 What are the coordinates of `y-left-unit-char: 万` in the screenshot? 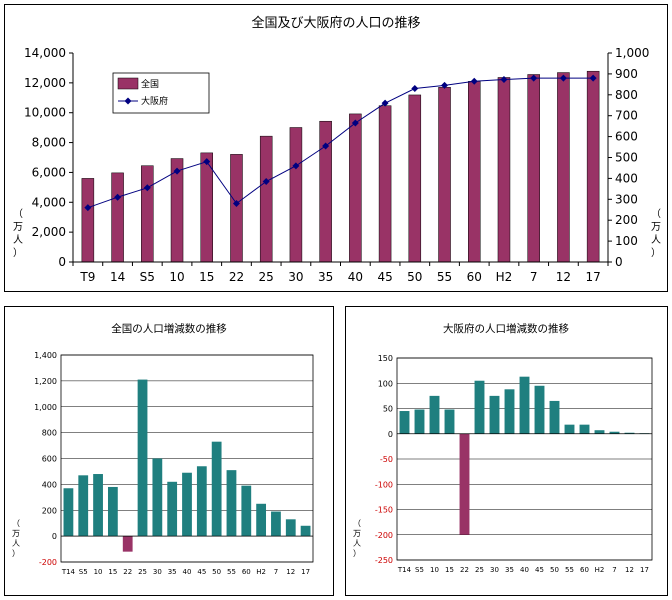 It's located at (18, 227).